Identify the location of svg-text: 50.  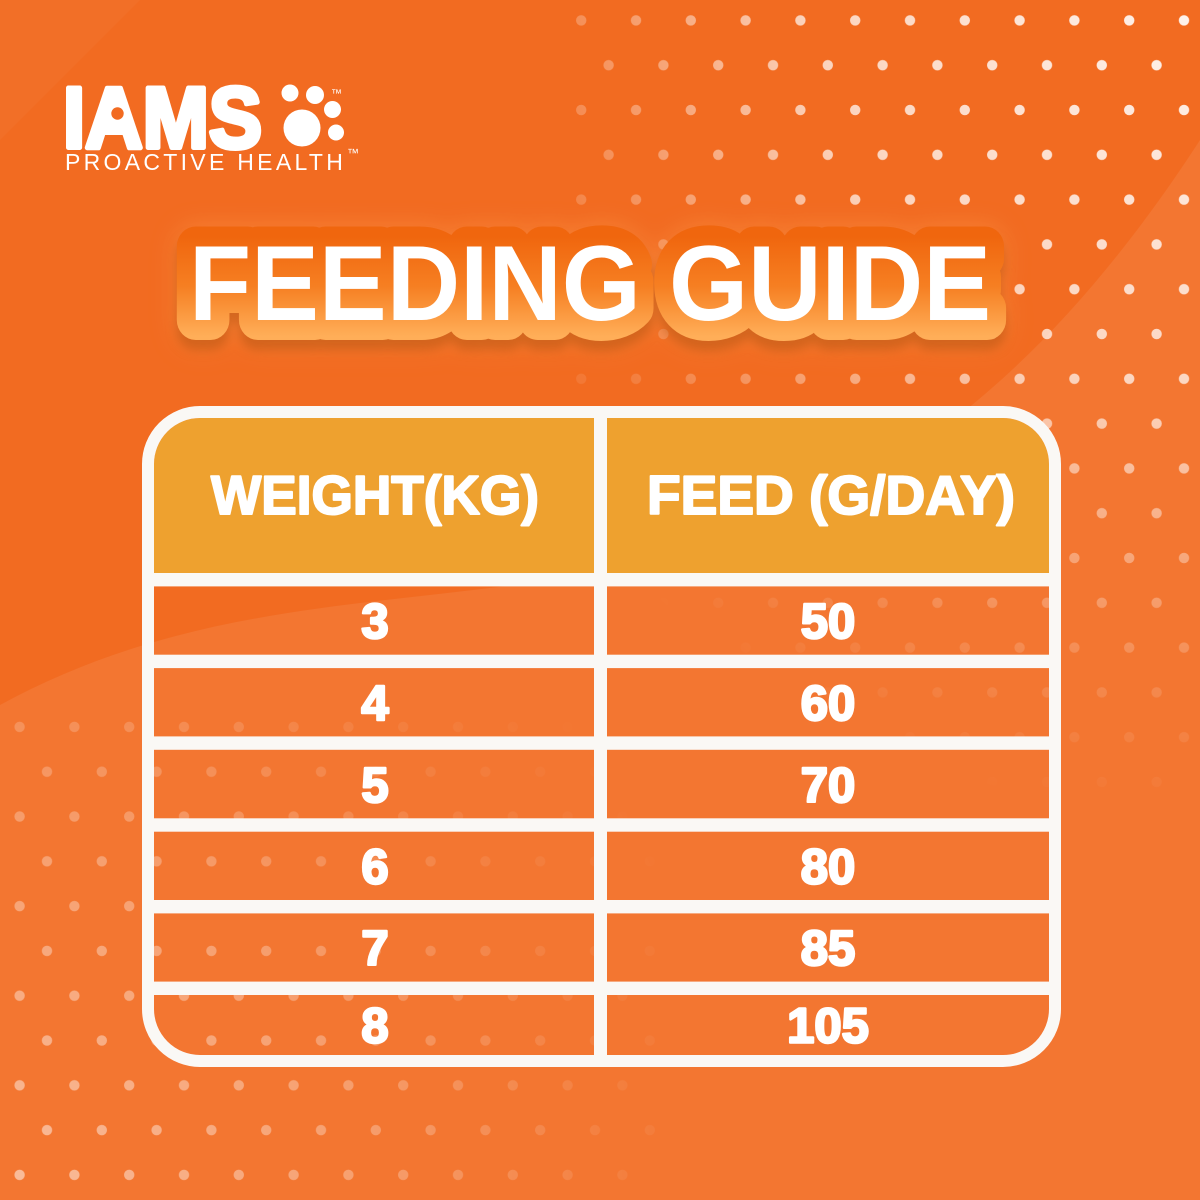
(828, 622).